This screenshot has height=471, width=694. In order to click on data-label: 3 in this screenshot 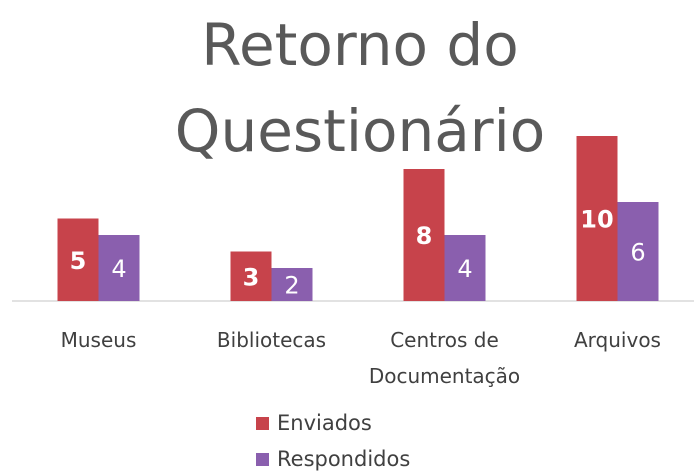, I will do `click(251, 277)`.